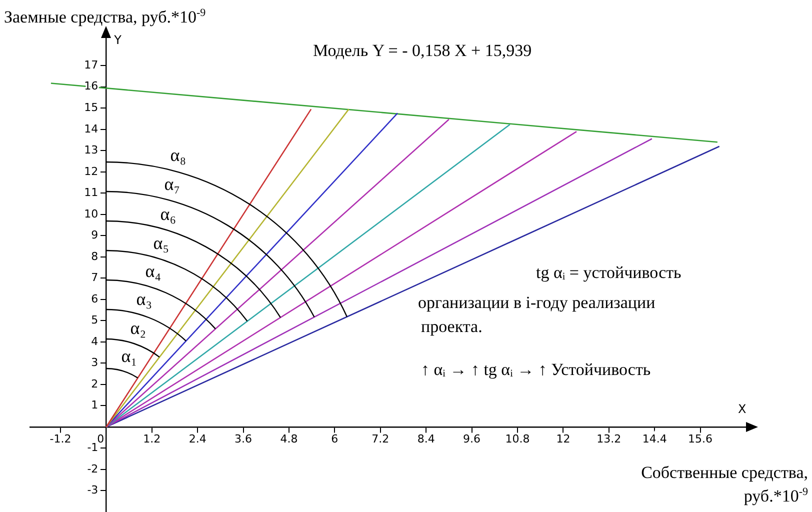 This screenshot has height=512, width=812. What do you see at coordinates (106, 439) in the screenshot?
I see `x-tick-label: 0` at bounding box center [106, 439].